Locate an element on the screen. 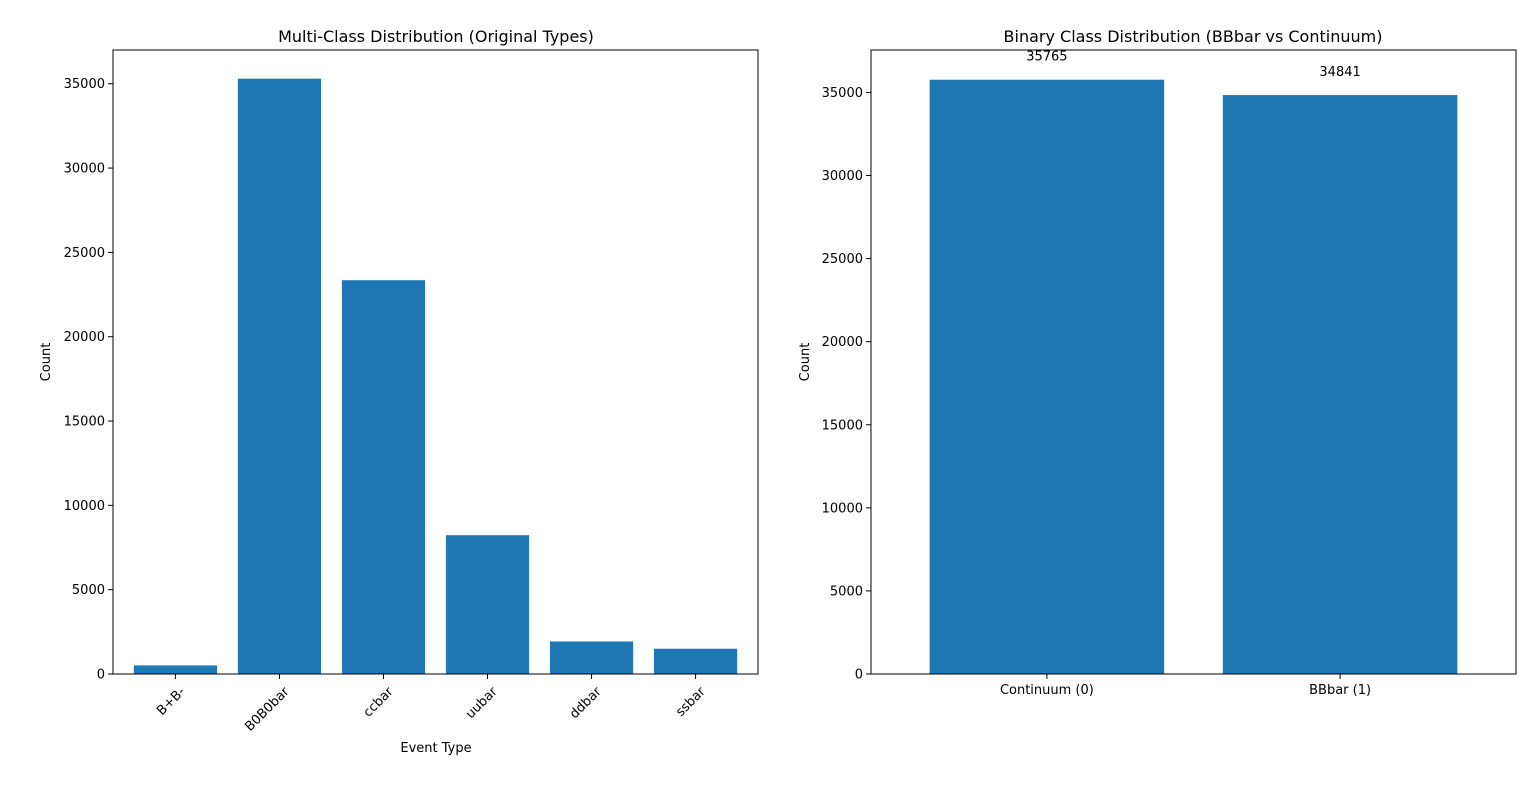 The width and height of the screenshot is (1536, 802). data-label: 34841 is located at coordinates (1339, 72).